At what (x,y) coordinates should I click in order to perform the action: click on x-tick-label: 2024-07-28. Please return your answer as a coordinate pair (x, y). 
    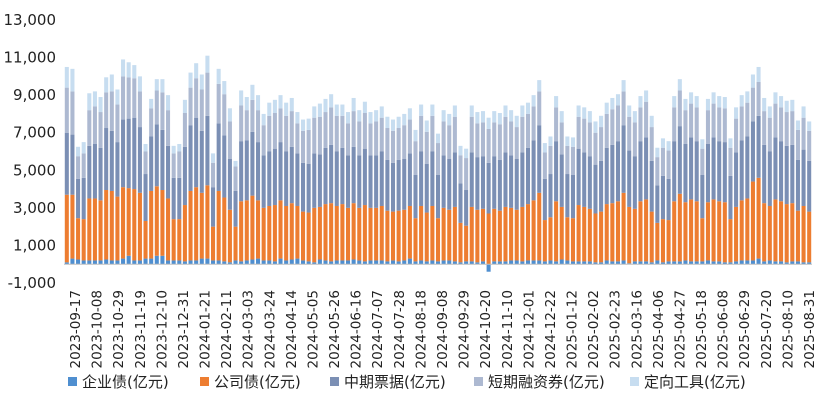
    Looking at the image, I should click on (400, 329).